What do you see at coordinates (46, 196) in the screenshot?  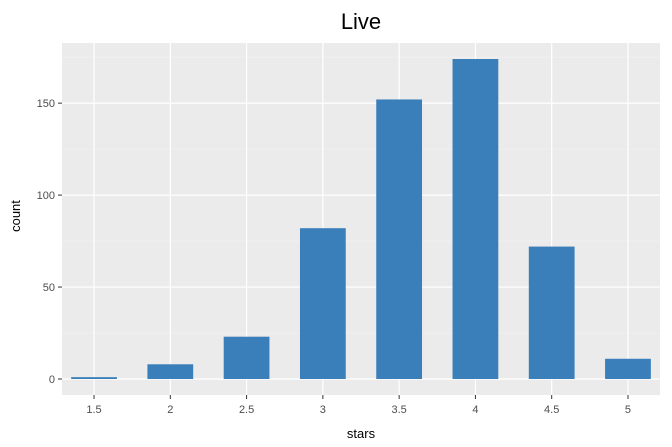 I see `y-tick-label: 100` at bounding box center [46, 196].